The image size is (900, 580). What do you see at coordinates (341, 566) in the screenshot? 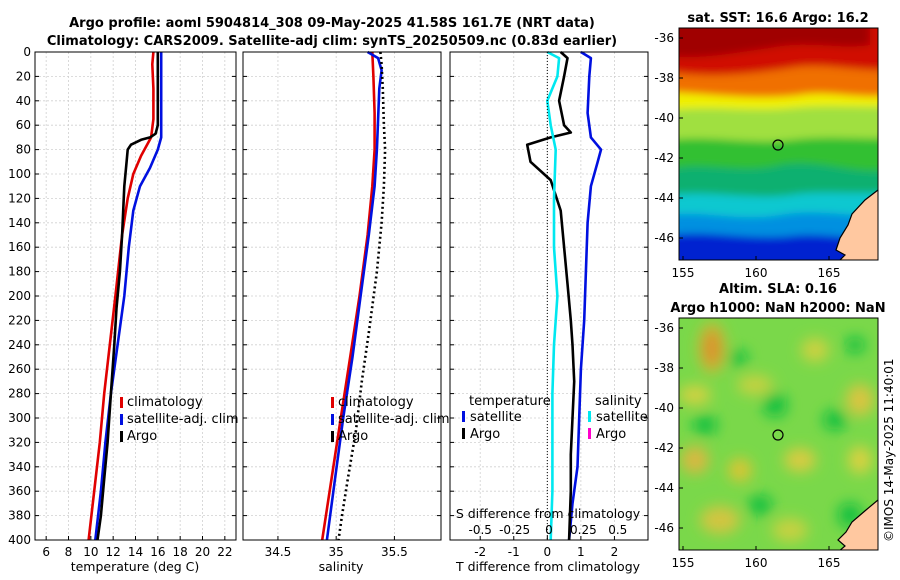
I see `salinity-xlabel: salinity` at bounding box center [341, 566].